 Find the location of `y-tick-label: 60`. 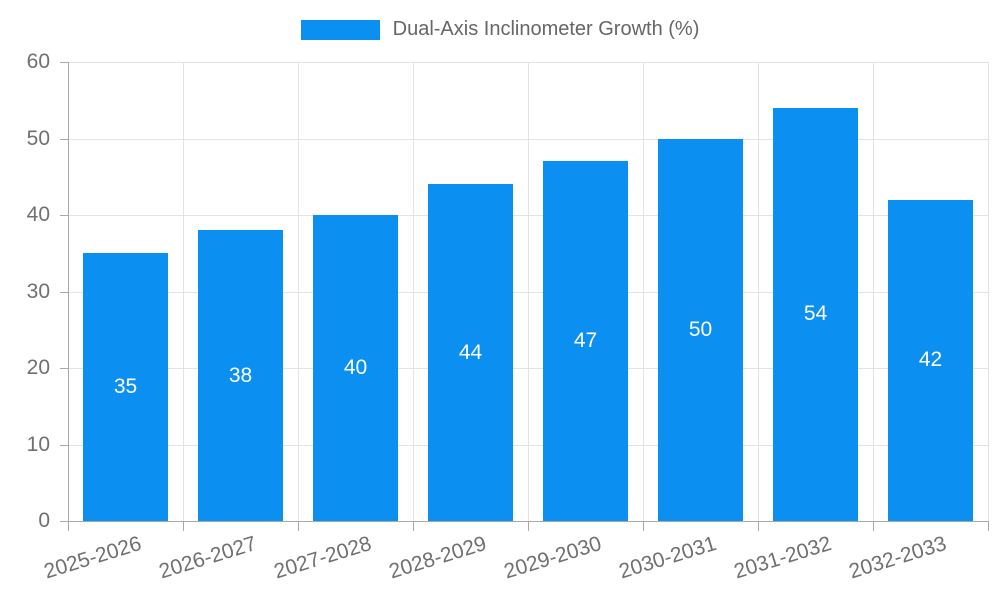

y-tick-label: 60 is located at coordinates (38, 61).